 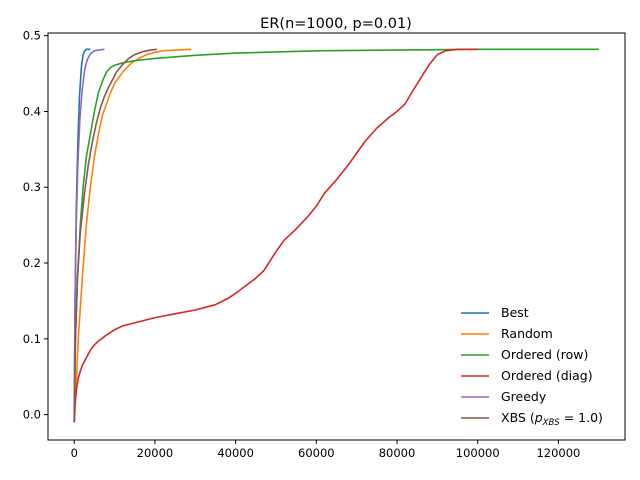 What do you see at coordinates (32, 339) in the screenshot?
I see `y-tick-label: 0.1` at bounding box center [32, 339].